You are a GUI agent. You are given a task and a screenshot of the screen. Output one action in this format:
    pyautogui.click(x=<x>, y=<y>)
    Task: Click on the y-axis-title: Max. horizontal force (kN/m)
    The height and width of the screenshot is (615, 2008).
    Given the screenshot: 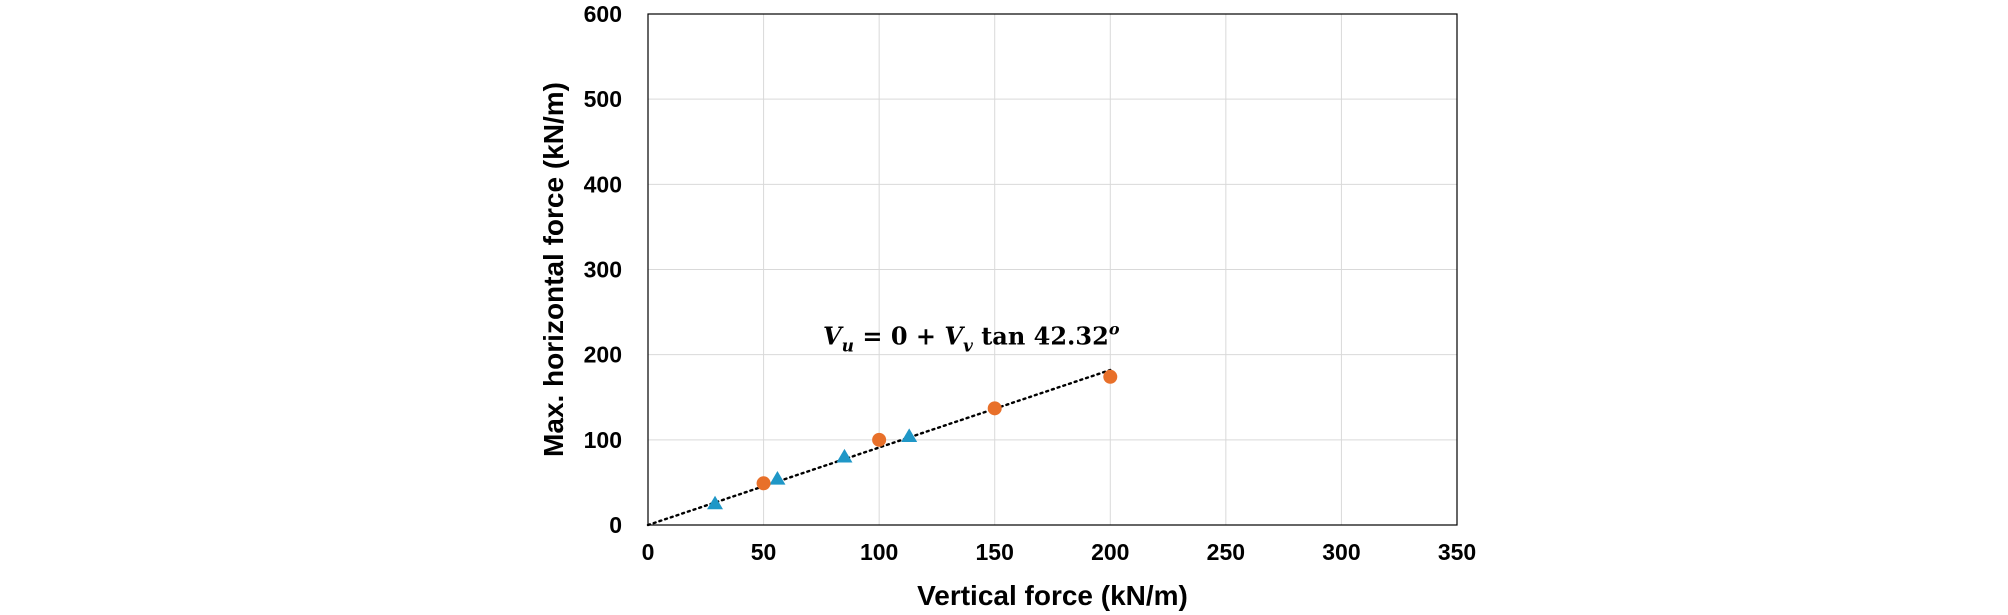 What is the action you would take?
    pyautogui.click(x=553, y=269)
    